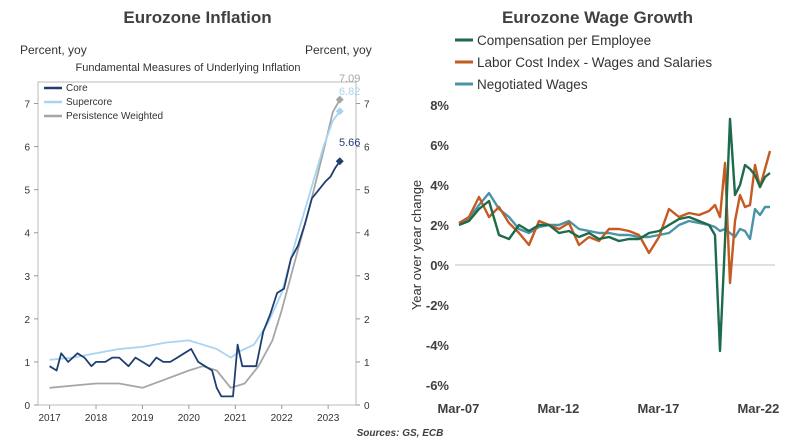  What do you see at coordinates (197, 17) in the screenshot?
I see `inflation-chart-title: Eurozone Inflation` at bounding box center [197, 17].